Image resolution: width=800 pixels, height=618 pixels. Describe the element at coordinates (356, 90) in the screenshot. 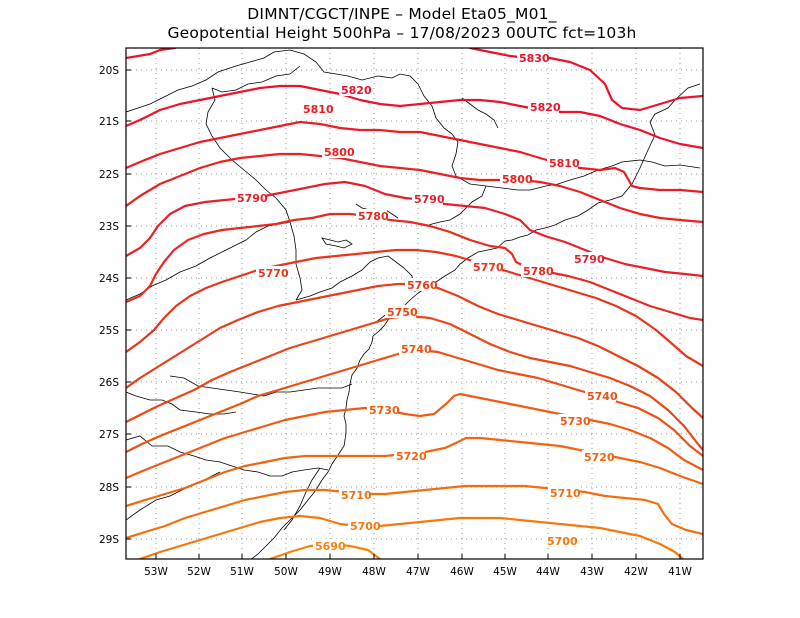

I see `label-5820-a: 5820` at that location.